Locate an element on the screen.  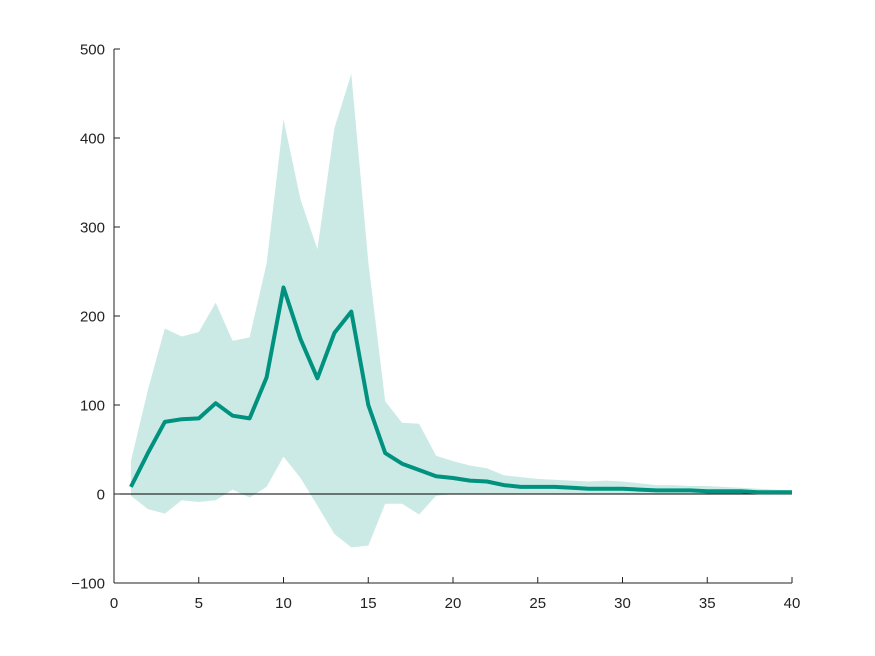
x-tick-label: 0 is located at coordinates (114, 603).